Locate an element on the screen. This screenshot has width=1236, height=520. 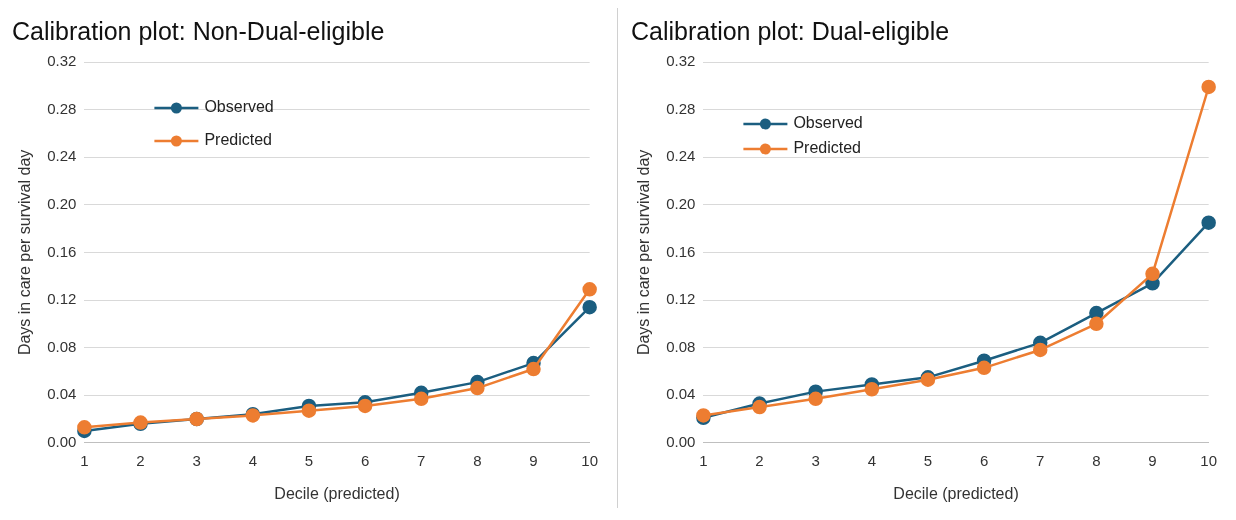
chart-title: Calibration plot: Non-Dual-eligible is located at coordinates (198, 30).